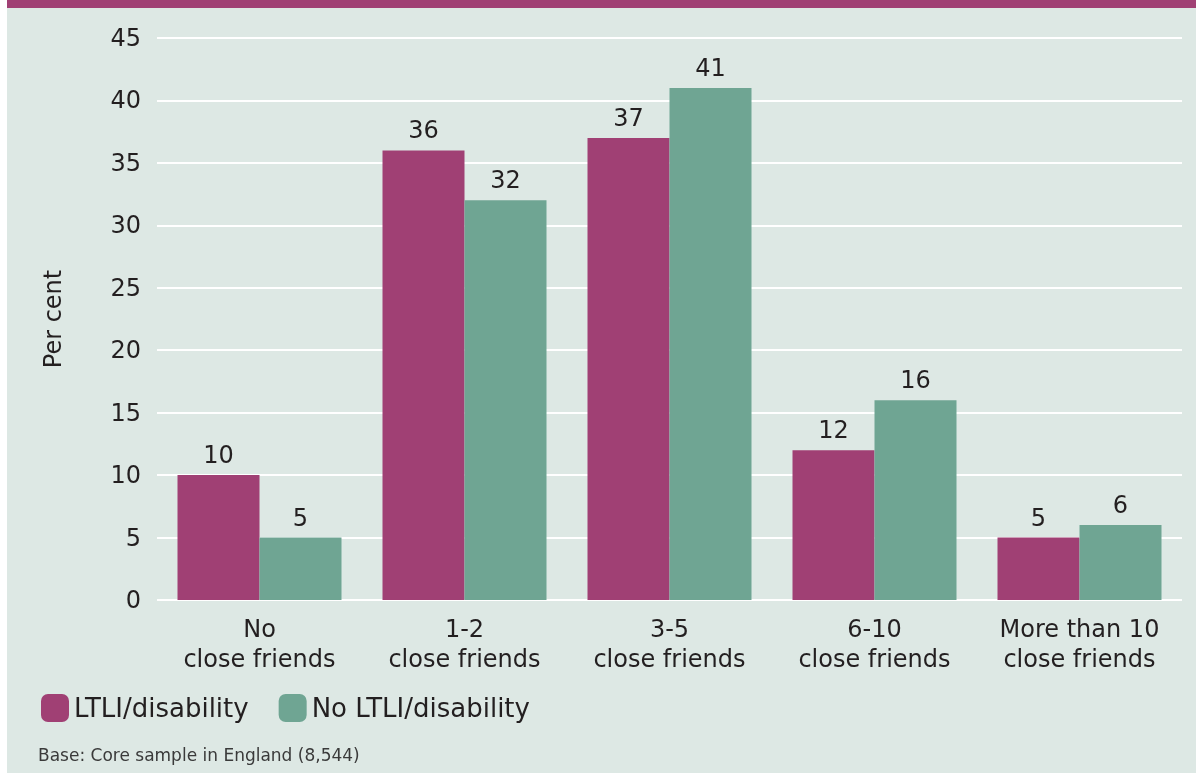 The image size is (1202, 773). What do you see at coordinates (125, 475) in the screenshot?
I see `y-tick-label: 10` at bounding box center [125, 475].